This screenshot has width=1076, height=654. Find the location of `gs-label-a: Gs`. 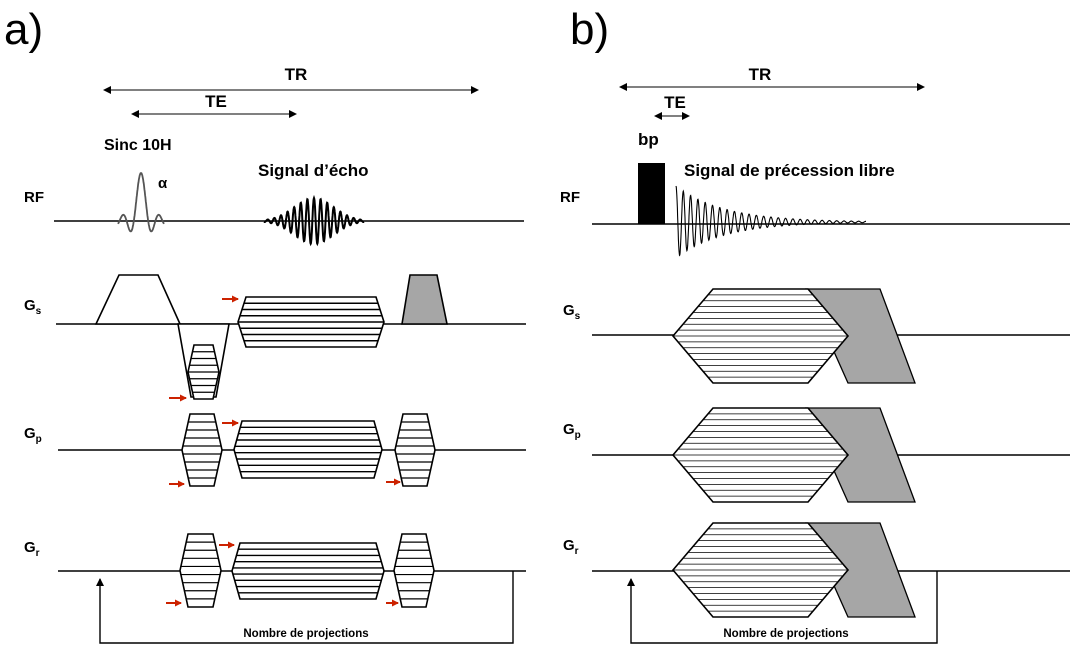

gs-label-a: Gs is located at coordinates (33, 307).